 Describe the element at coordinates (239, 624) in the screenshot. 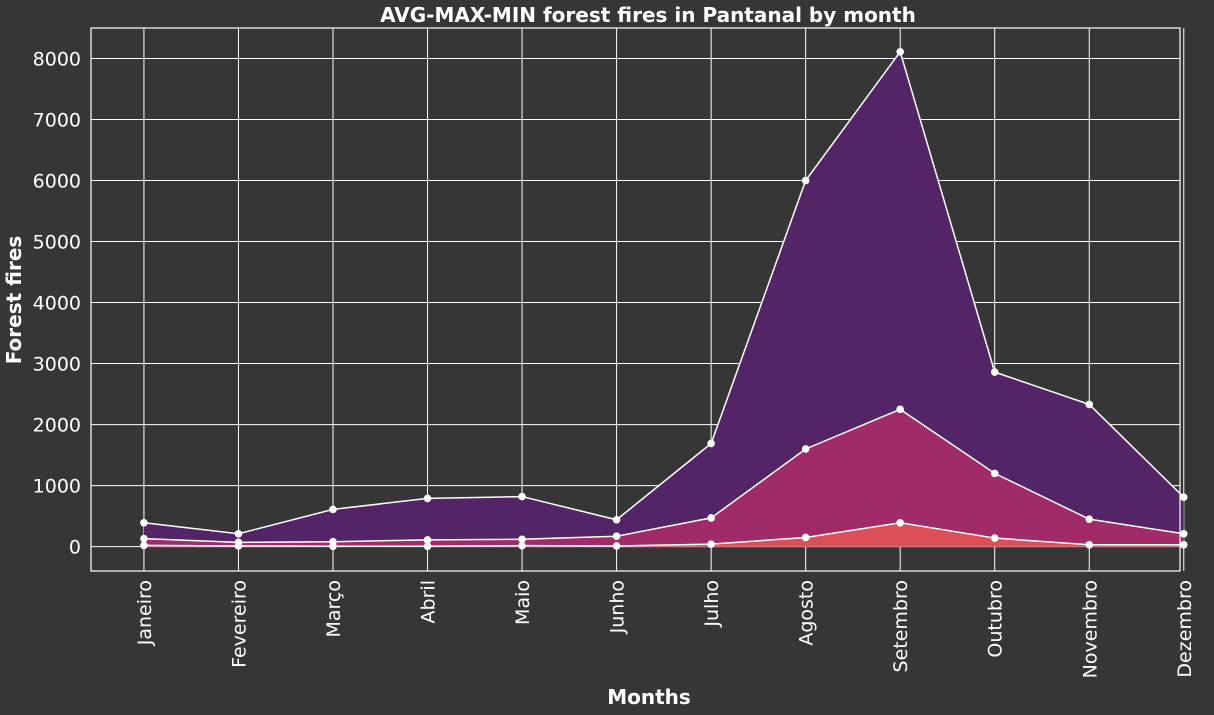

I see `x-tick-label: Fevereiro` at that location.